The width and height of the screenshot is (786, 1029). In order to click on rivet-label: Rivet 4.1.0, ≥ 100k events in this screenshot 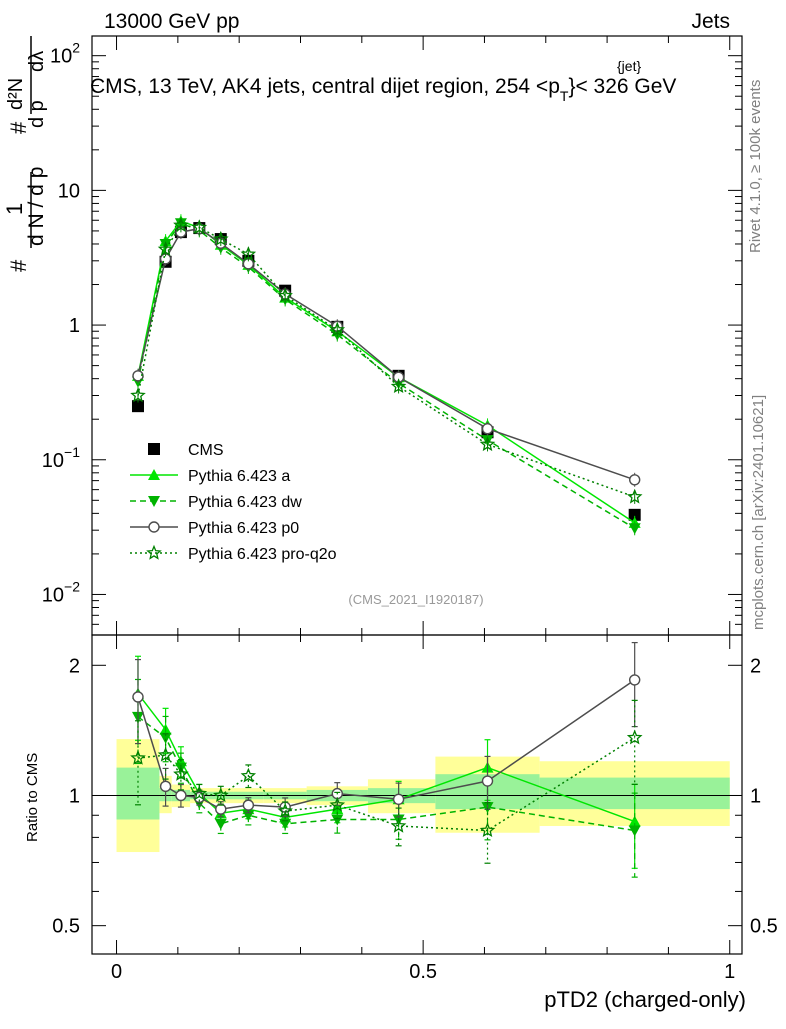, I will do `click(755, 166)`.